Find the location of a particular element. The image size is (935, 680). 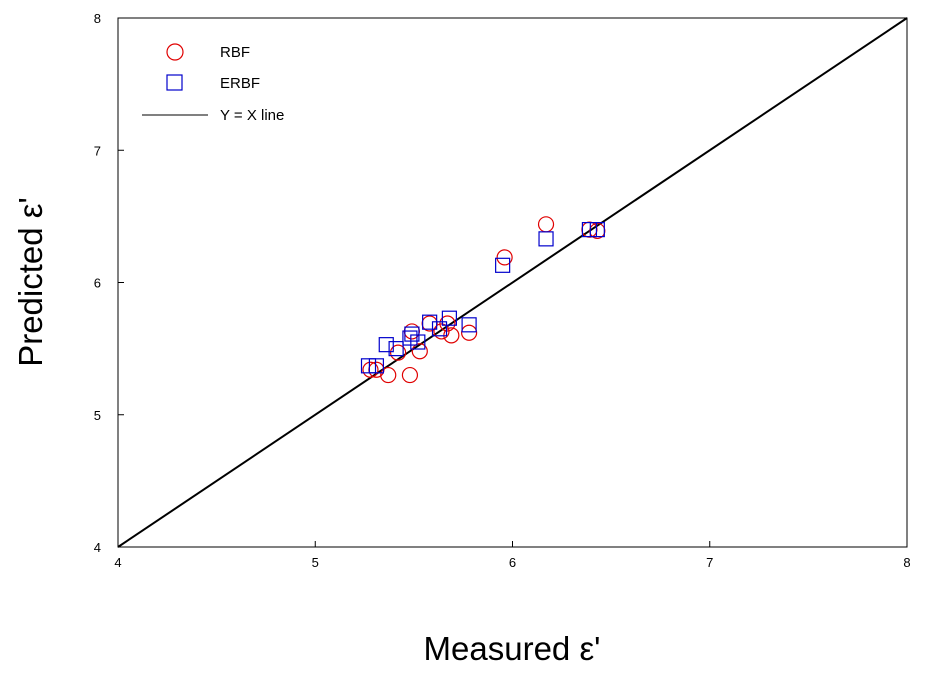

y-tick-label: 7 is located at coordinates (97, 150).